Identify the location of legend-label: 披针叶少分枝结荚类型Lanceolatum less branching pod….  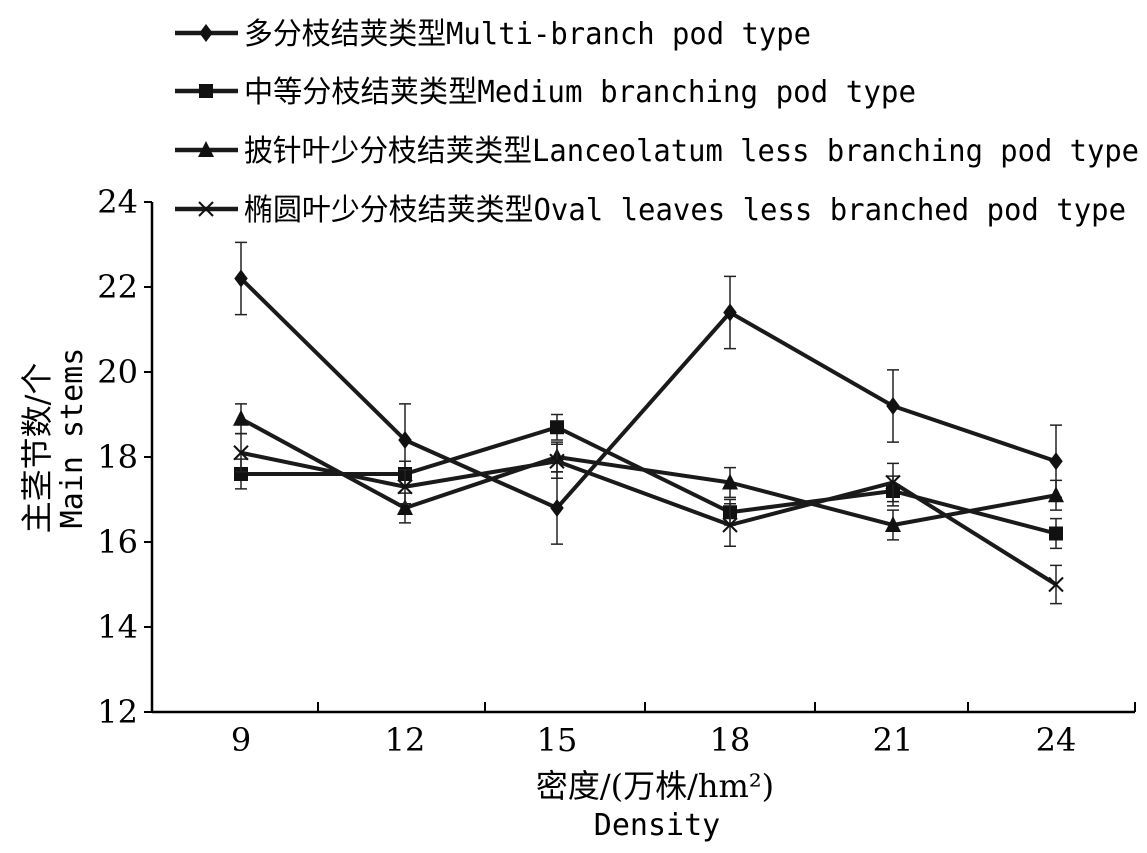
(691, 151).